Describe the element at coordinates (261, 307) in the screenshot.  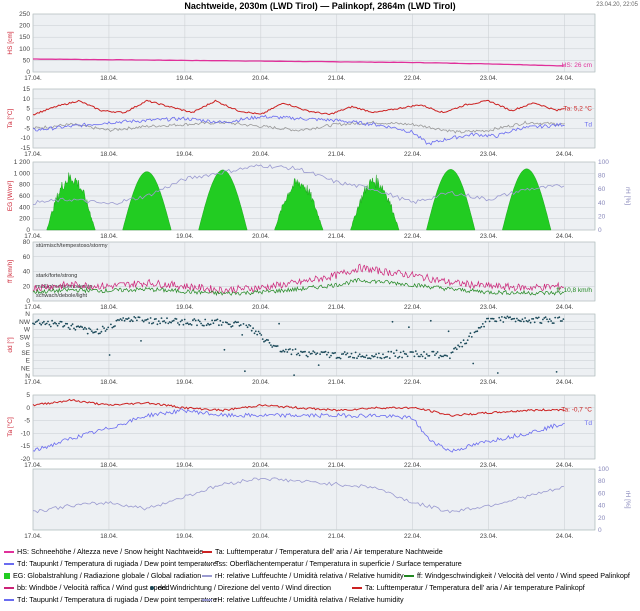
I see `wind-panel-xtick: 20.04.` at that location.